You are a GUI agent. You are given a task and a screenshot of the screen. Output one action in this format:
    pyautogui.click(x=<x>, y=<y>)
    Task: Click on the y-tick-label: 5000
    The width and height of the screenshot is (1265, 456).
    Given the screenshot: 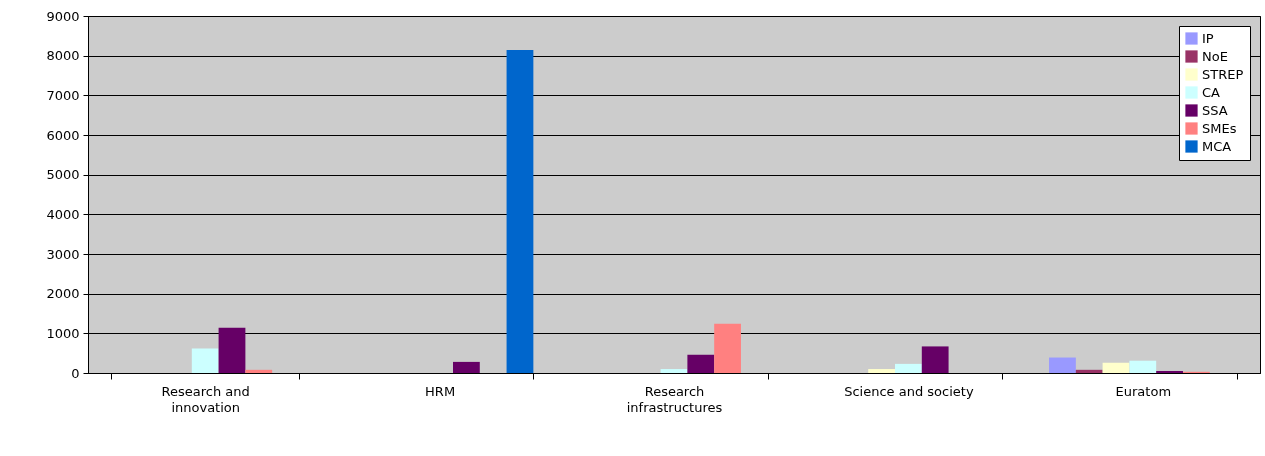 What is the action you would take?
    pyautogui.click(x=63, y=175)
    